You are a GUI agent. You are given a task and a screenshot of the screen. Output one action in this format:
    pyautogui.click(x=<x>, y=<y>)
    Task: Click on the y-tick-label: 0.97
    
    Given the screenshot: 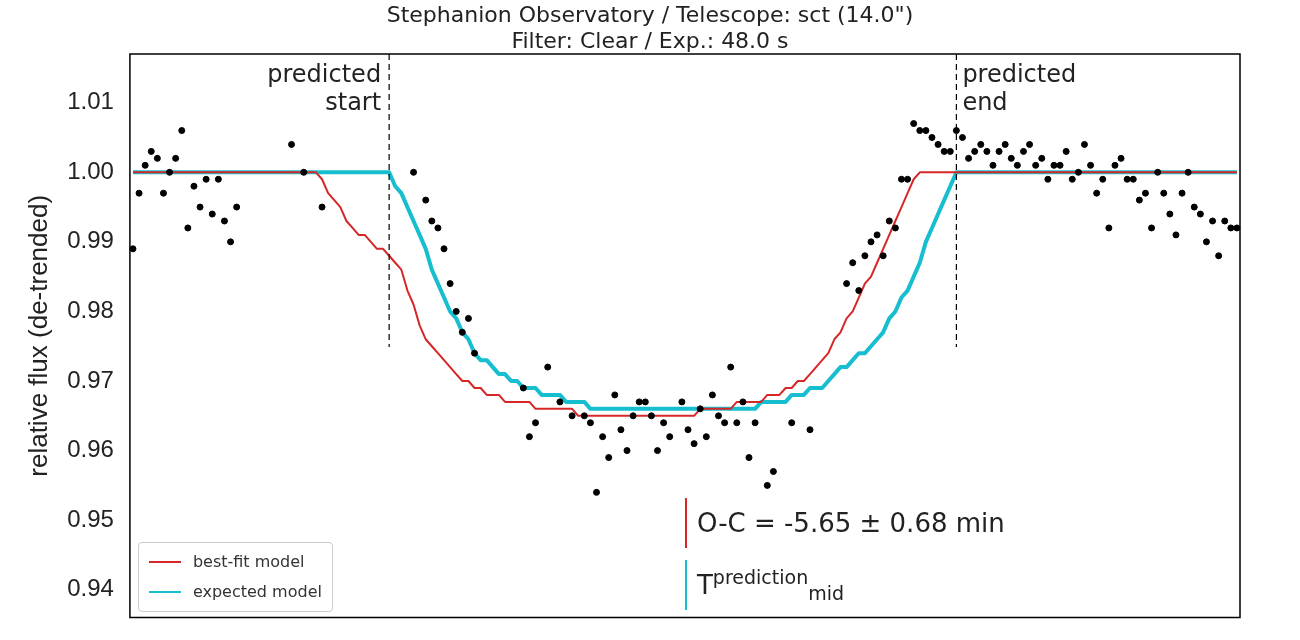 What is the action you would take?
    pyautogui.click(x=90, y=379)
    